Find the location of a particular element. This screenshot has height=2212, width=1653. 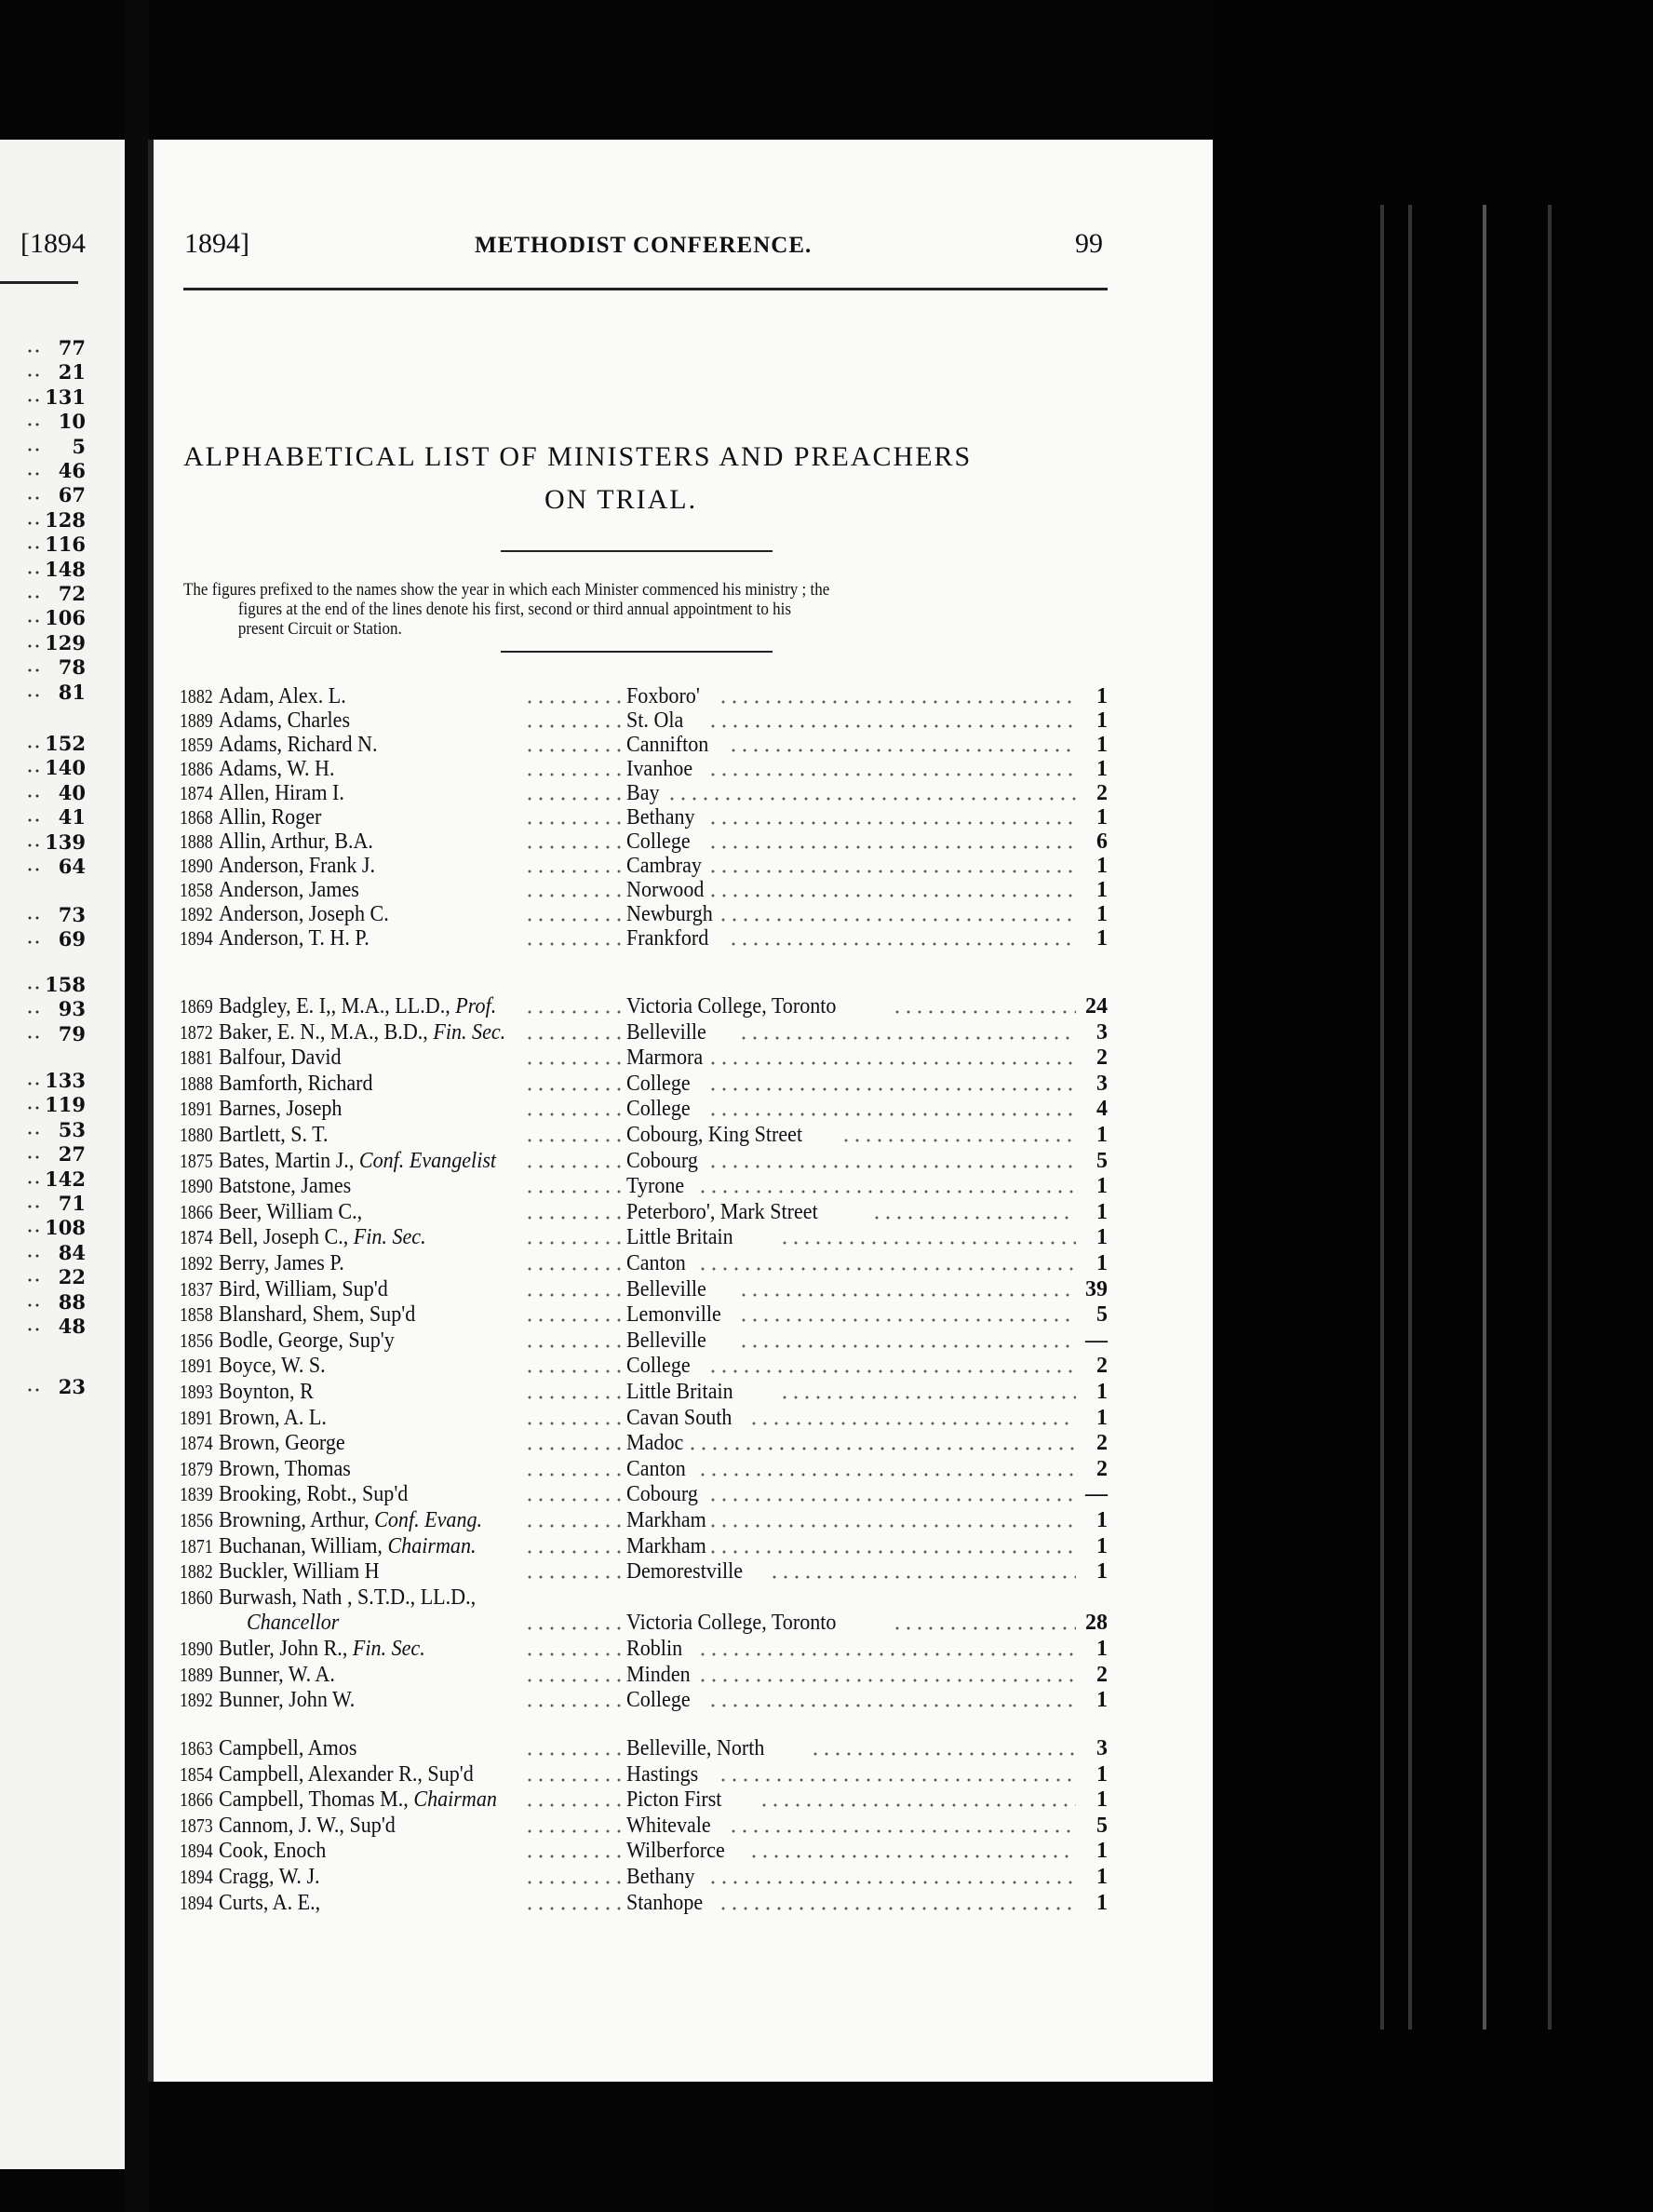

entry-year: 1892 is located at coordinates (196, 914).